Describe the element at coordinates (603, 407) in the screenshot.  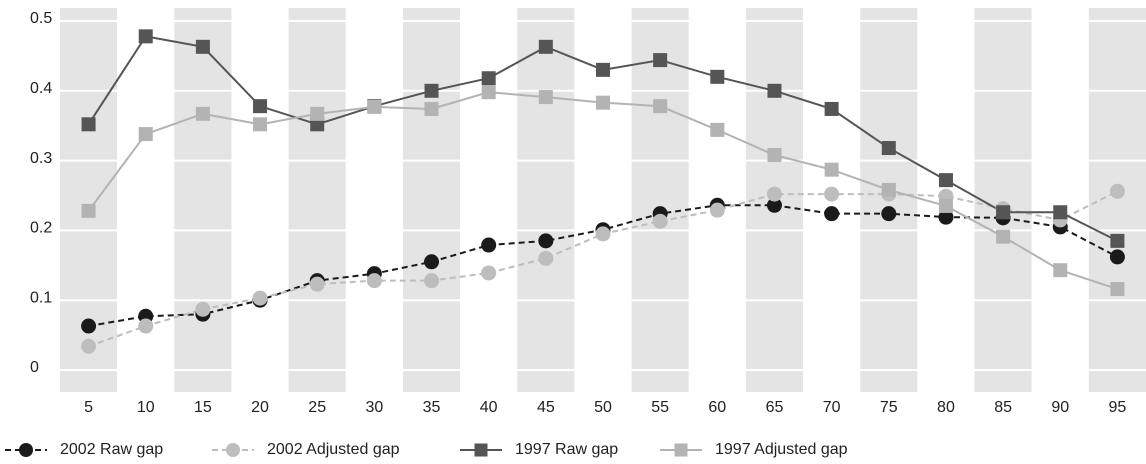
I see `x-tick-label: 50` at that location.